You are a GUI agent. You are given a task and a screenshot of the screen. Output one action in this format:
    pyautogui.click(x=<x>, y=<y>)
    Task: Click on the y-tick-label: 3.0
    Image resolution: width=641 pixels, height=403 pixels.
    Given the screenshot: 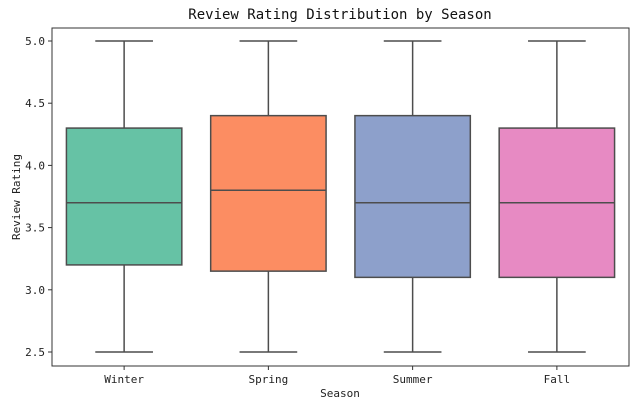 What is the action you would take?
    pyautogui.click(x=35, y=290)
    